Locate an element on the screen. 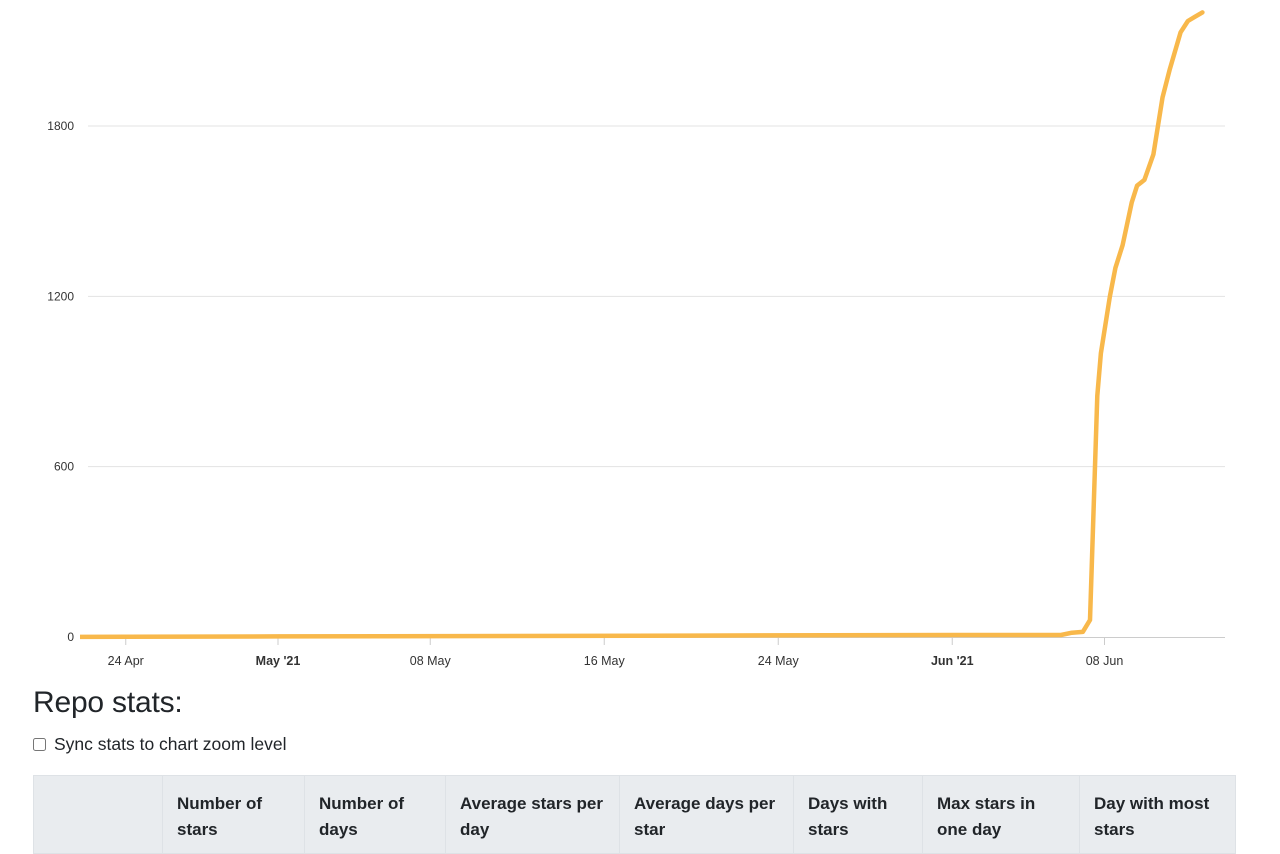 The image size is (1280, 854). x-tick-label: 08 May is located at coordinates (431, 661).